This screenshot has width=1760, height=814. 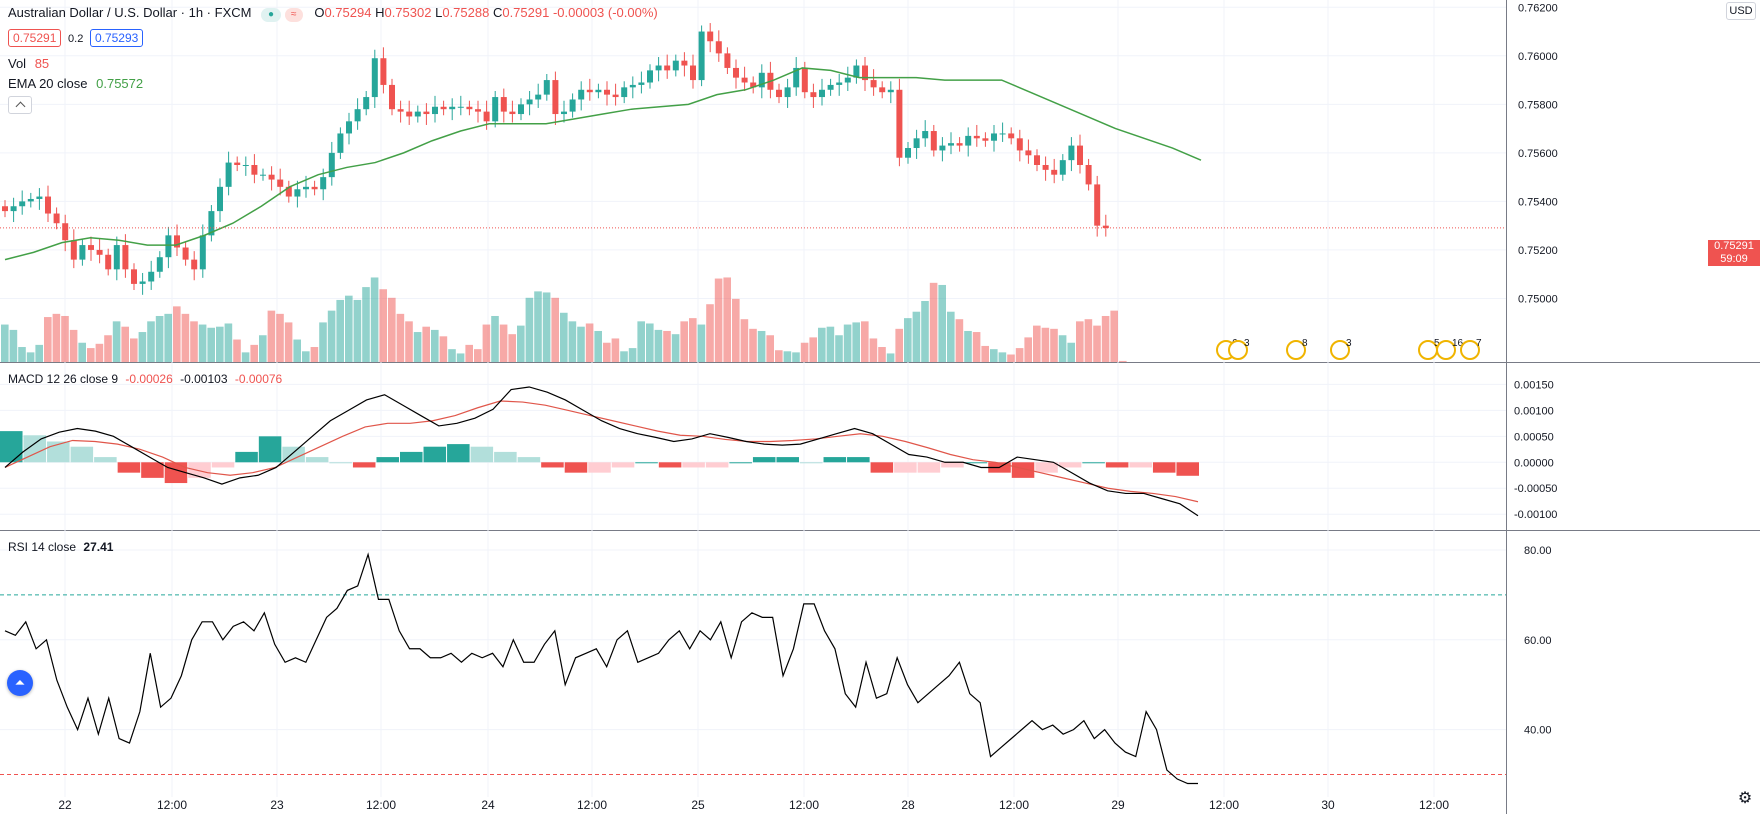 I want to click on us-flag-icon: 5, so click(x=1429, y=349).